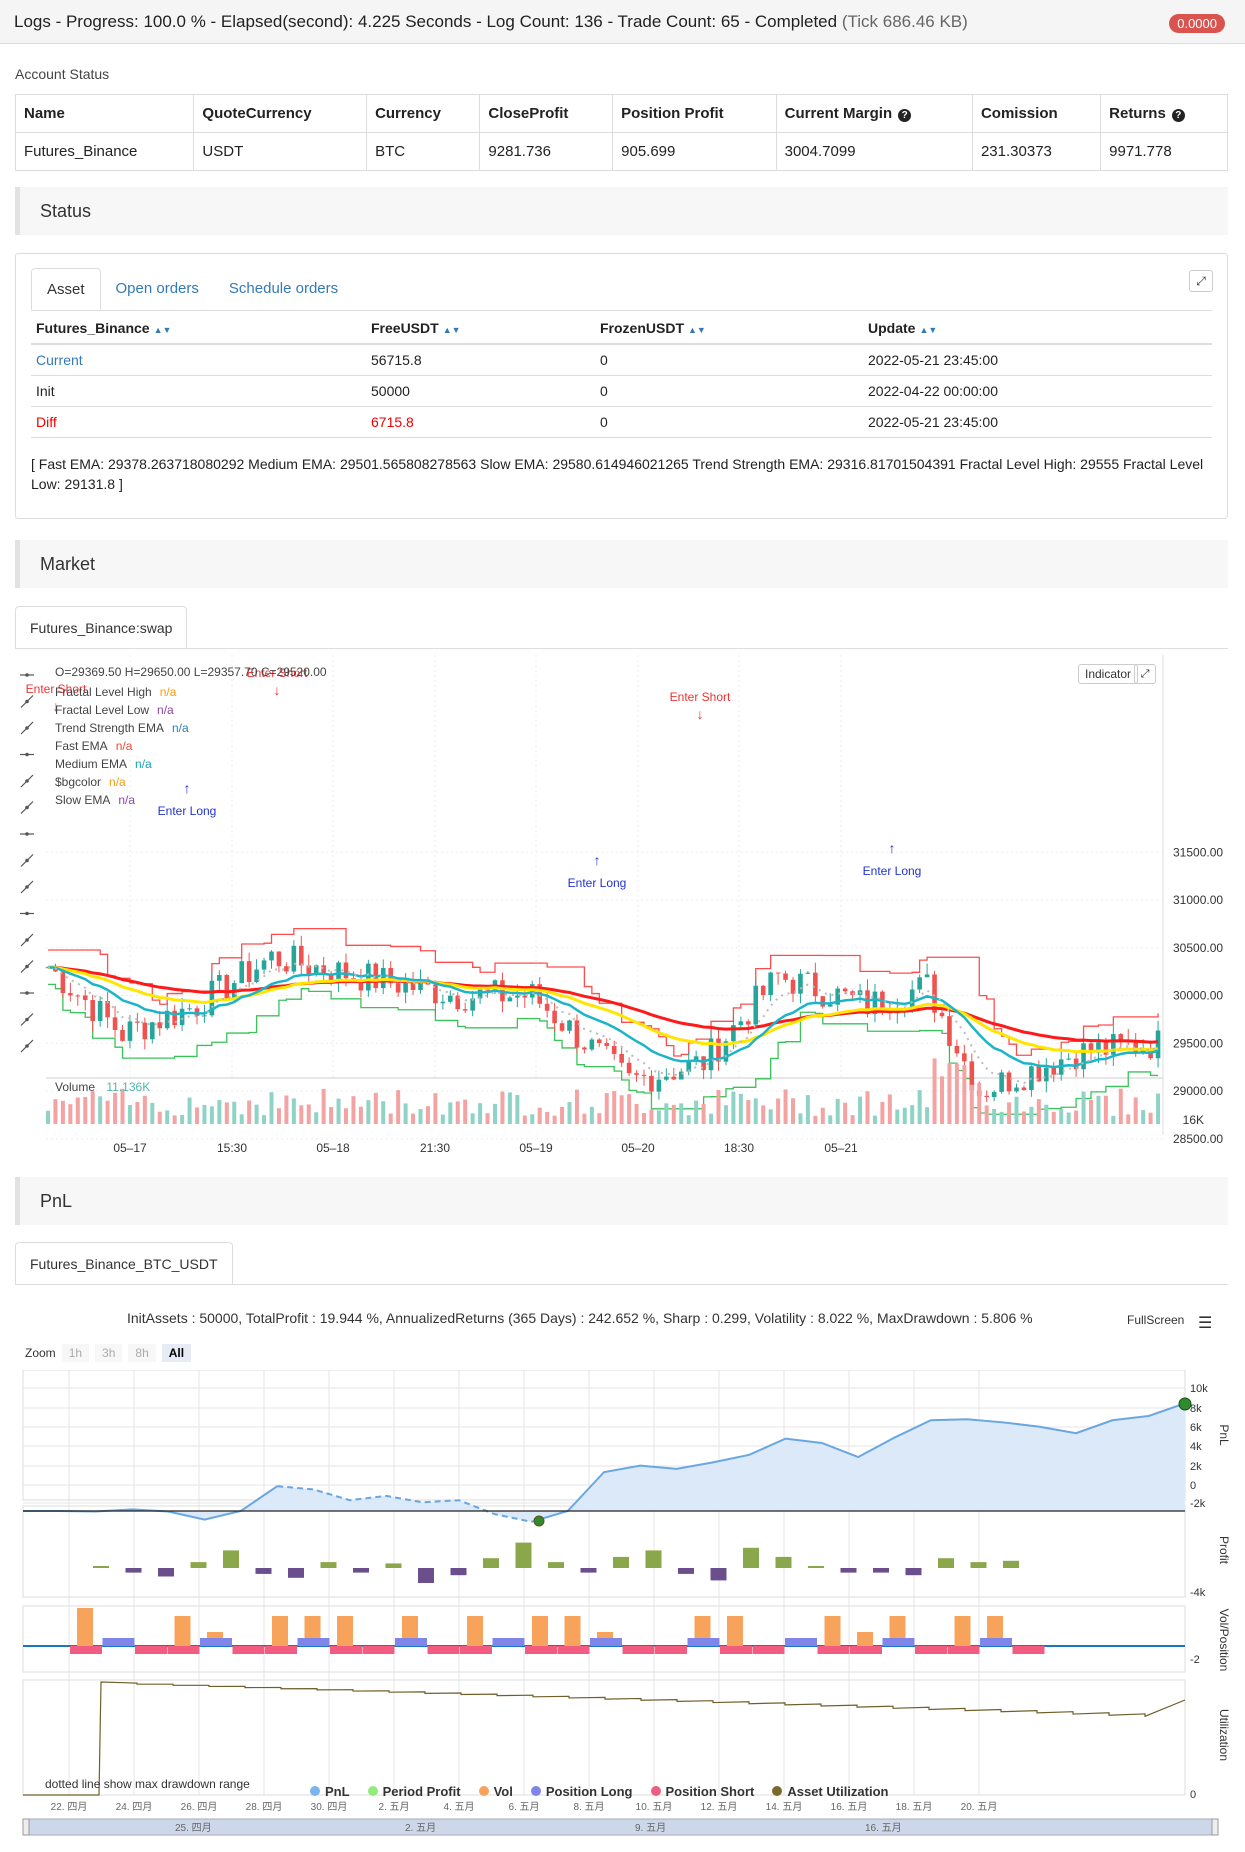  I want to click on tab-market-swap: Futures_Binance:swap, so click(101, 627).